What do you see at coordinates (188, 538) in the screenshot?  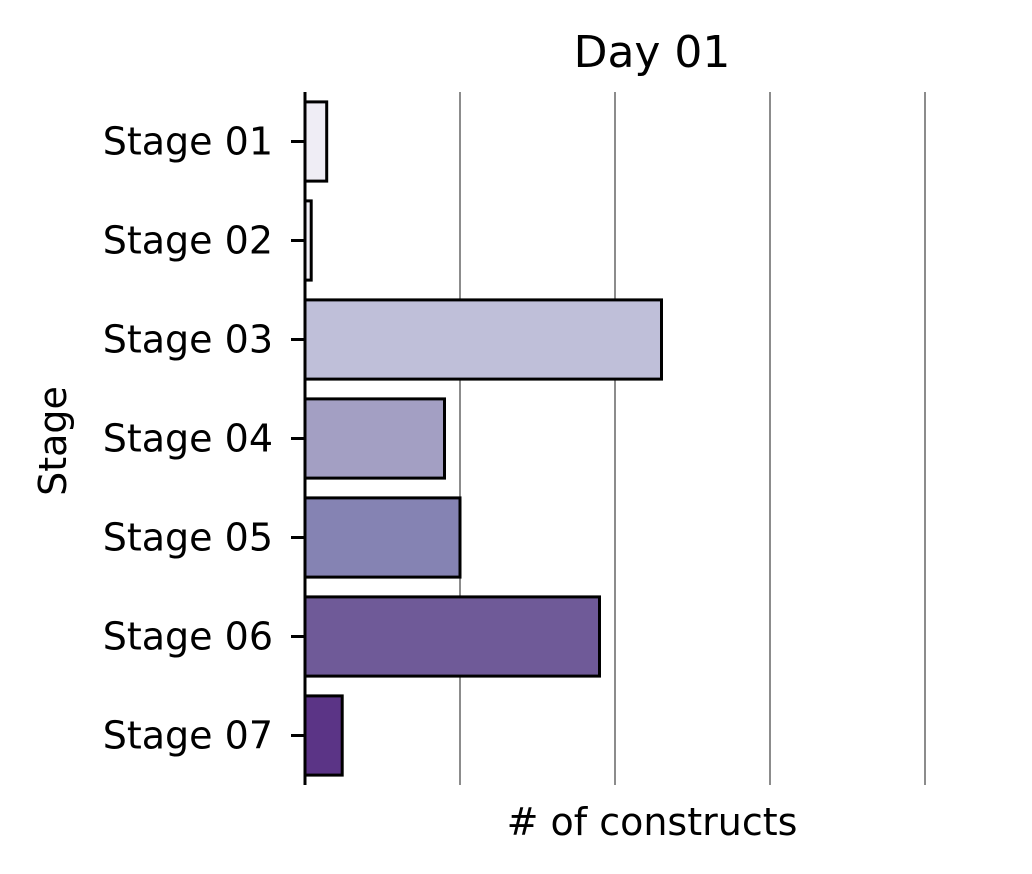 I see `y-tick-label: Stage 05` at bounding box center [188, 538].